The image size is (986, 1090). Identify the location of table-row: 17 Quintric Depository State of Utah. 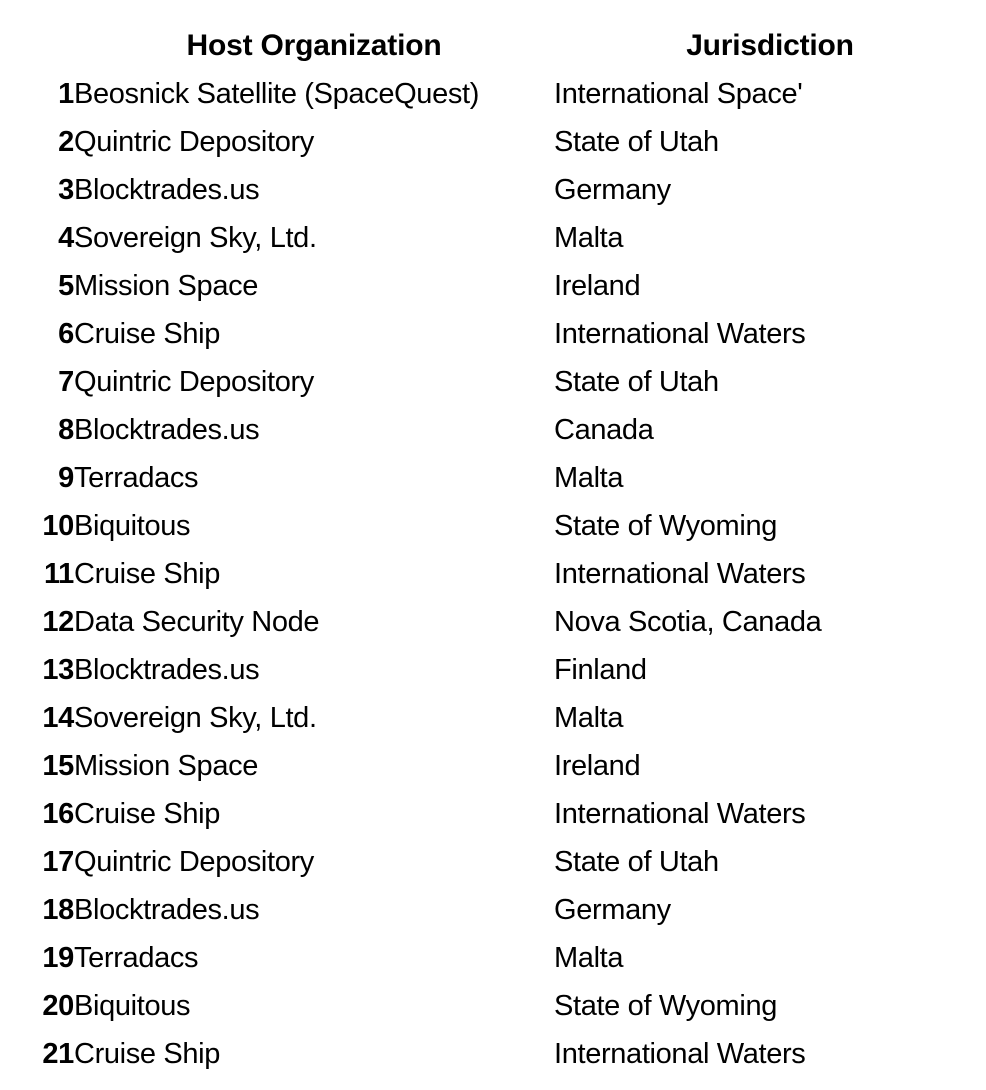
(493, 862).